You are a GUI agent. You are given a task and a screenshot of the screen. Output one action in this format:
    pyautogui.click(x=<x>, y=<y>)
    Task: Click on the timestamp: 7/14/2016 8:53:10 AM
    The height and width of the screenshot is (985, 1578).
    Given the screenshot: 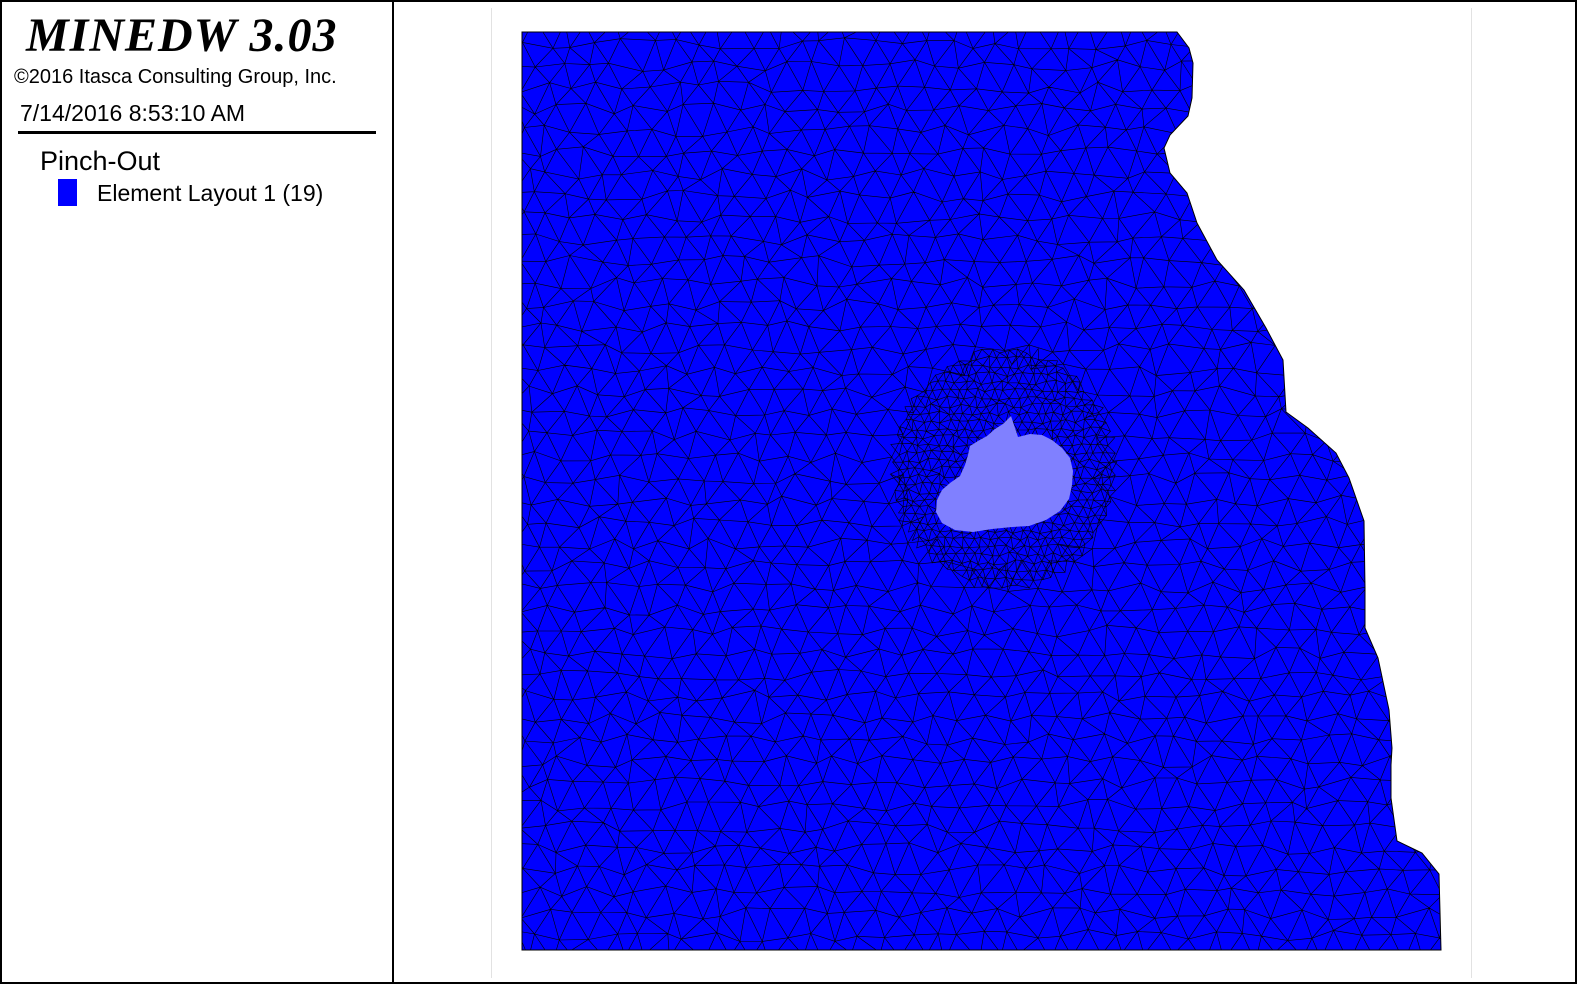 What is the action you would take?
    pyautogui.click(x=133, y=113)
    